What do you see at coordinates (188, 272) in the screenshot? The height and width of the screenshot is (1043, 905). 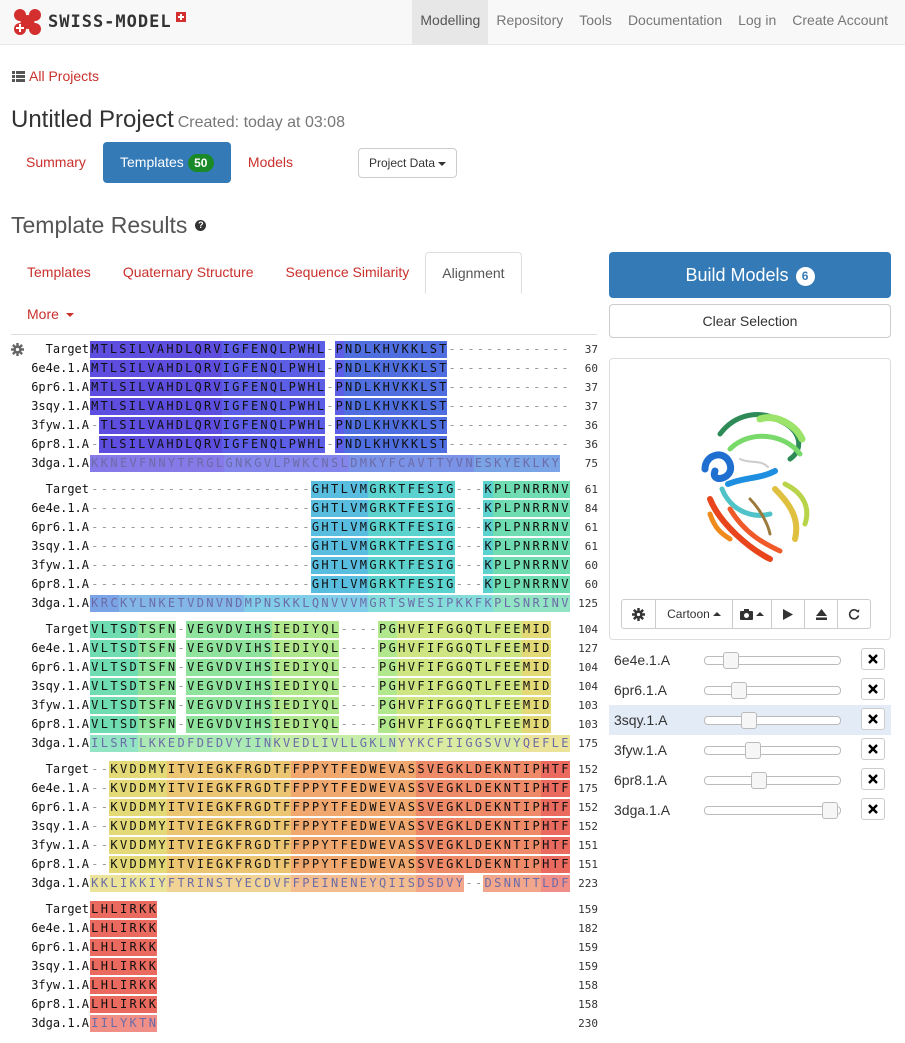 I see `tab-quaternary-structure: Quaternary Structure` at bounding box center [188, 272].